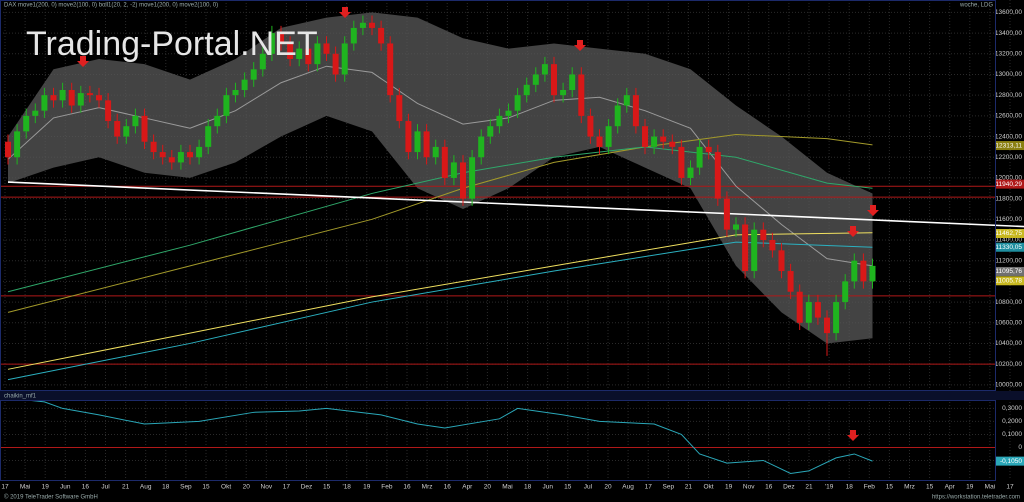  Describe the element at coordinates (20, 397) in the screenshot. I see `osc-title: chaikin_mf1` at that location.